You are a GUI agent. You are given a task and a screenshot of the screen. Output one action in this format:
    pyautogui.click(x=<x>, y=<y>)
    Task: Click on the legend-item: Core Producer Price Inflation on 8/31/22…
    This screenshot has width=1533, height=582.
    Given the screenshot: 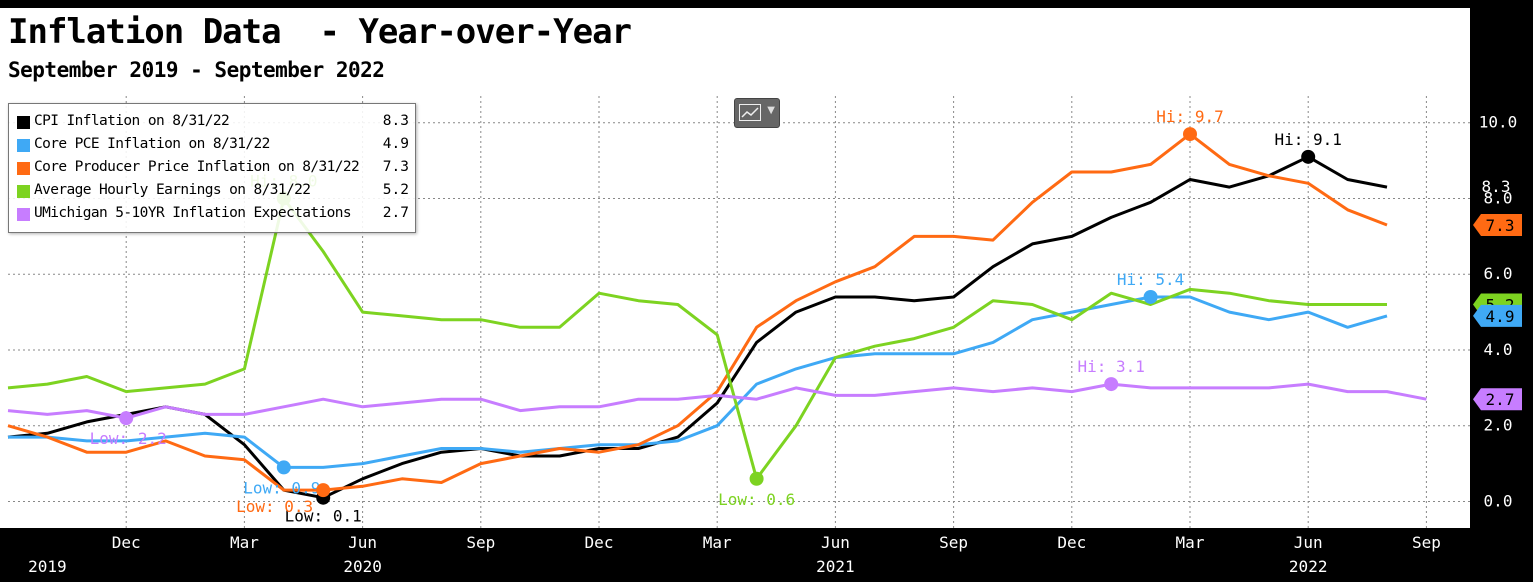 What is the action you would take?
    pyautogui.click(x=213, y=168)
    